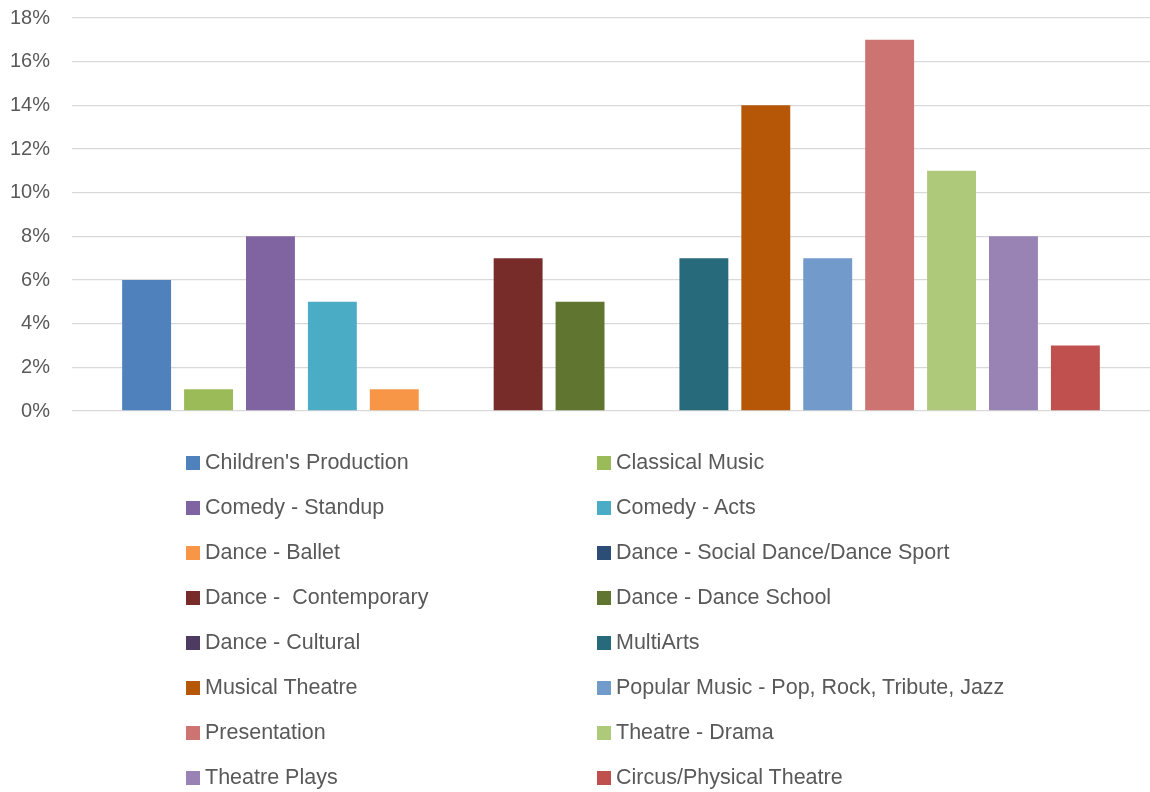 This screenshot has height=792, width=1150. What do you see at coordinates (783, 552) in the screenshot?
I see `legend-label: Dance - Social Dance/Dance Sport` at bounding box center [783, 552].